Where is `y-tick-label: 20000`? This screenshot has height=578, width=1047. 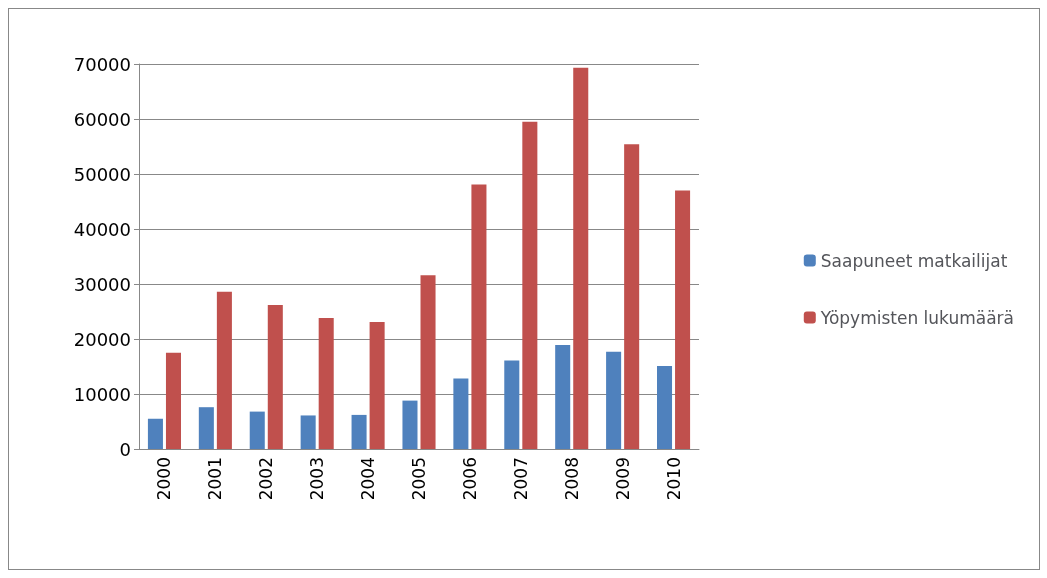 y-tick-label: 20000 is located at coordinates (102, 339).